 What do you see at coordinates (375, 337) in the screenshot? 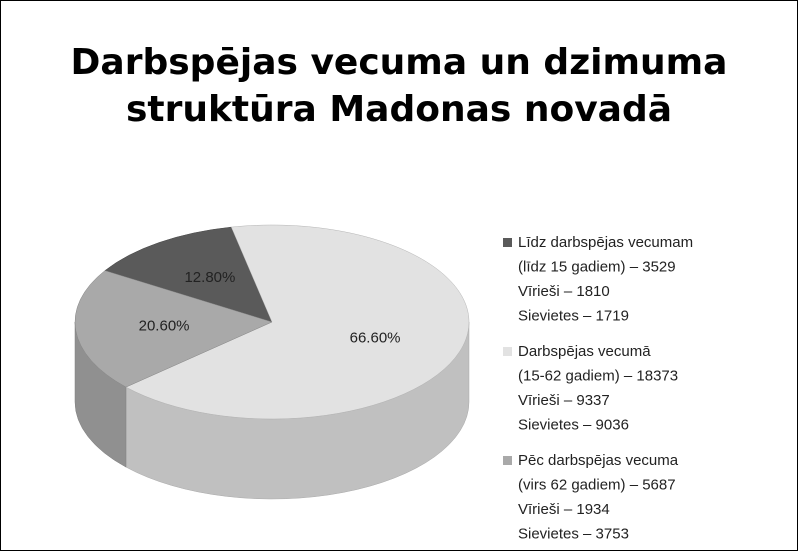
I see `data-label: 66.60%` at bounding box center [375, 337].